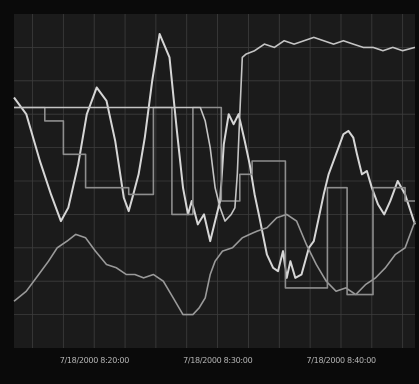 The height and width of the screenshot is (384, 419). I want to click on x-tick-label: 7/18/2000 8:30:00, so click(217, 360).